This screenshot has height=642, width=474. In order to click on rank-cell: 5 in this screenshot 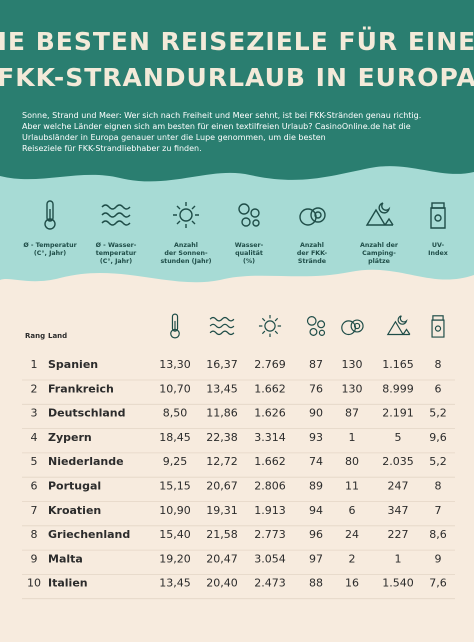, I will do `click(34, 461)`.